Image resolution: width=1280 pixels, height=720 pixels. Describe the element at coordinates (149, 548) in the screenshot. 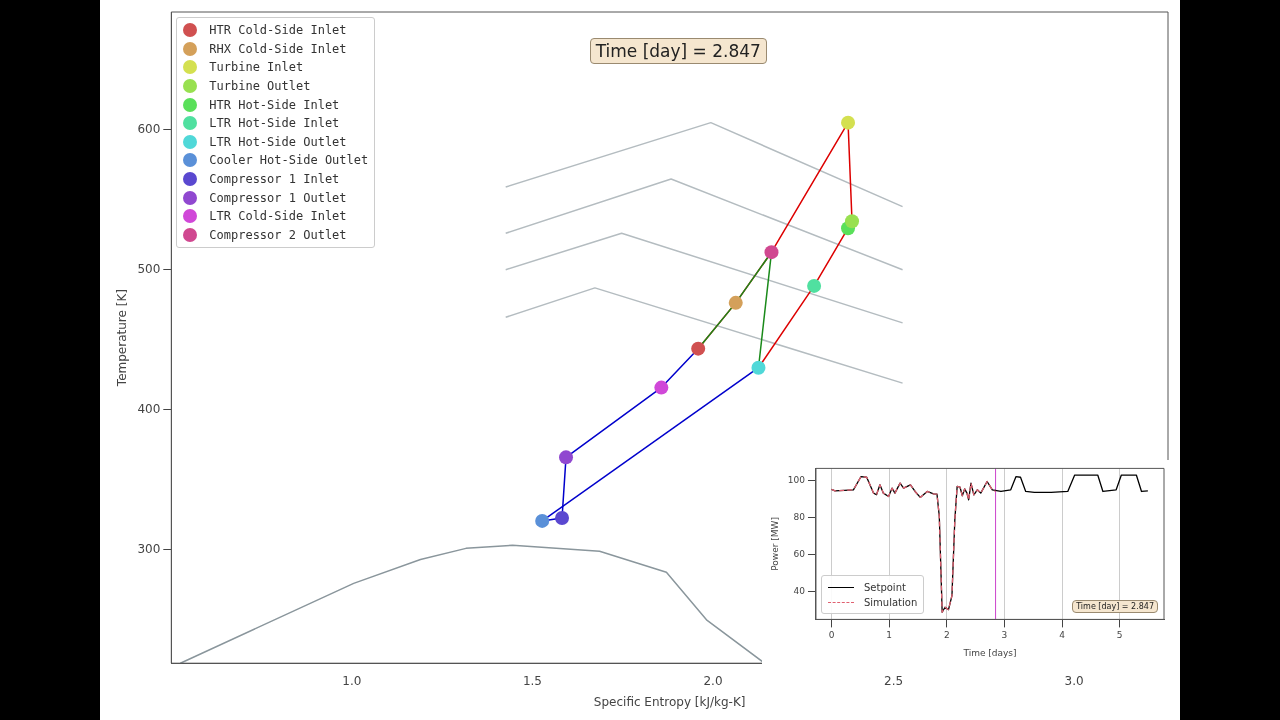

I see `y-tick-label: 300` at that location.